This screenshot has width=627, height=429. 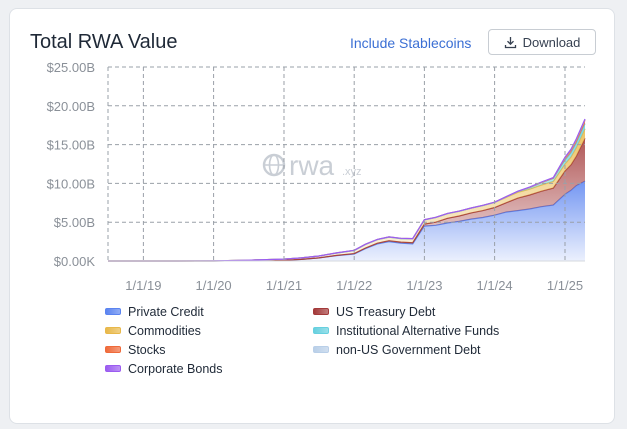 I want to click on legend-label: non-US Government Debt, so click(x=408, y=349).